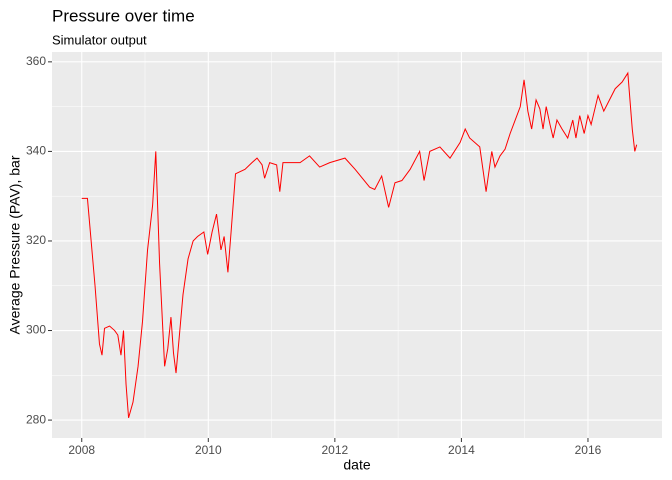  Describe the element at coordinates (36, 151) in the screenshot. I see `y-tick-label: 340` at that location.